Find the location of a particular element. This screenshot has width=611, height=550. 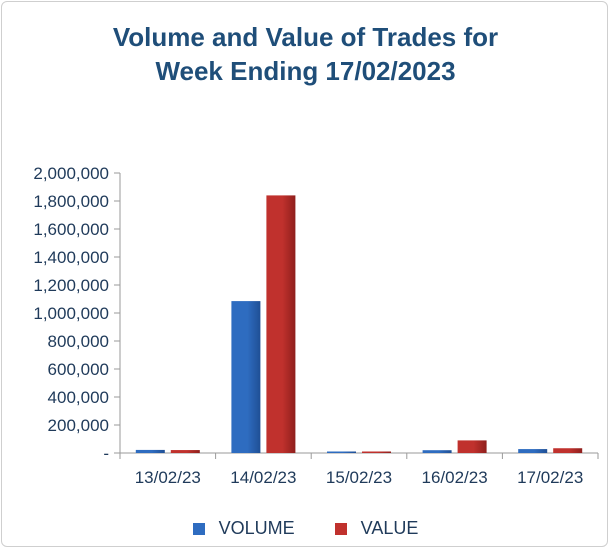

legend-label-value: VALUE is located at coordinates (389, 528).